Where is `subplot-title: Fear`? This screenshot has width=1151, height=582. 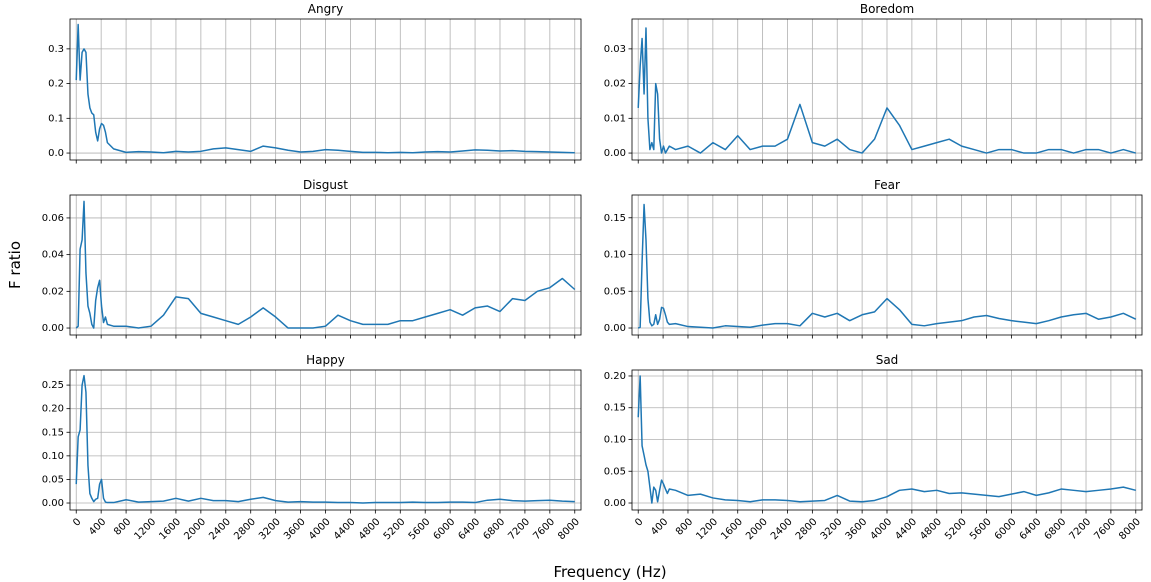 subplot-title: Fear is located at coordinates (887, 185).